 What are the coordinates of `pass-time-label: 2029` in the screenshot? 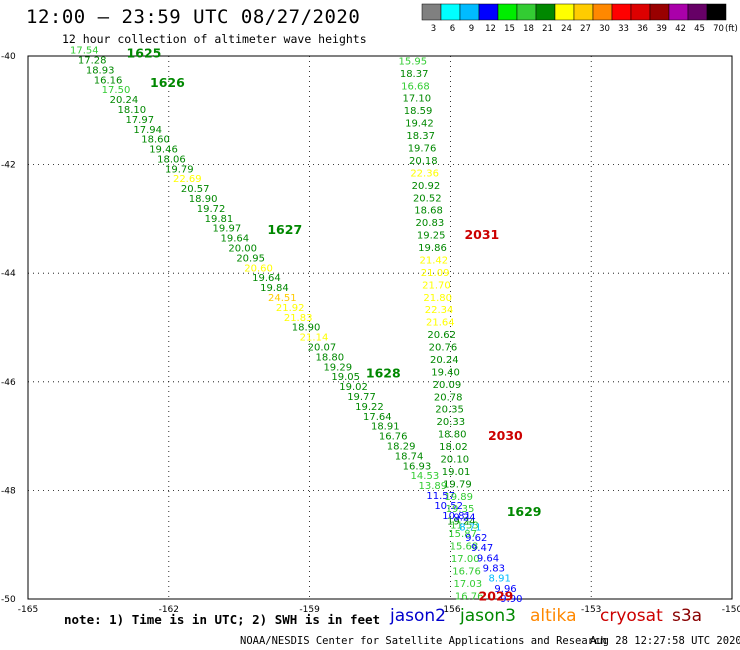 It's located at (496, 595).